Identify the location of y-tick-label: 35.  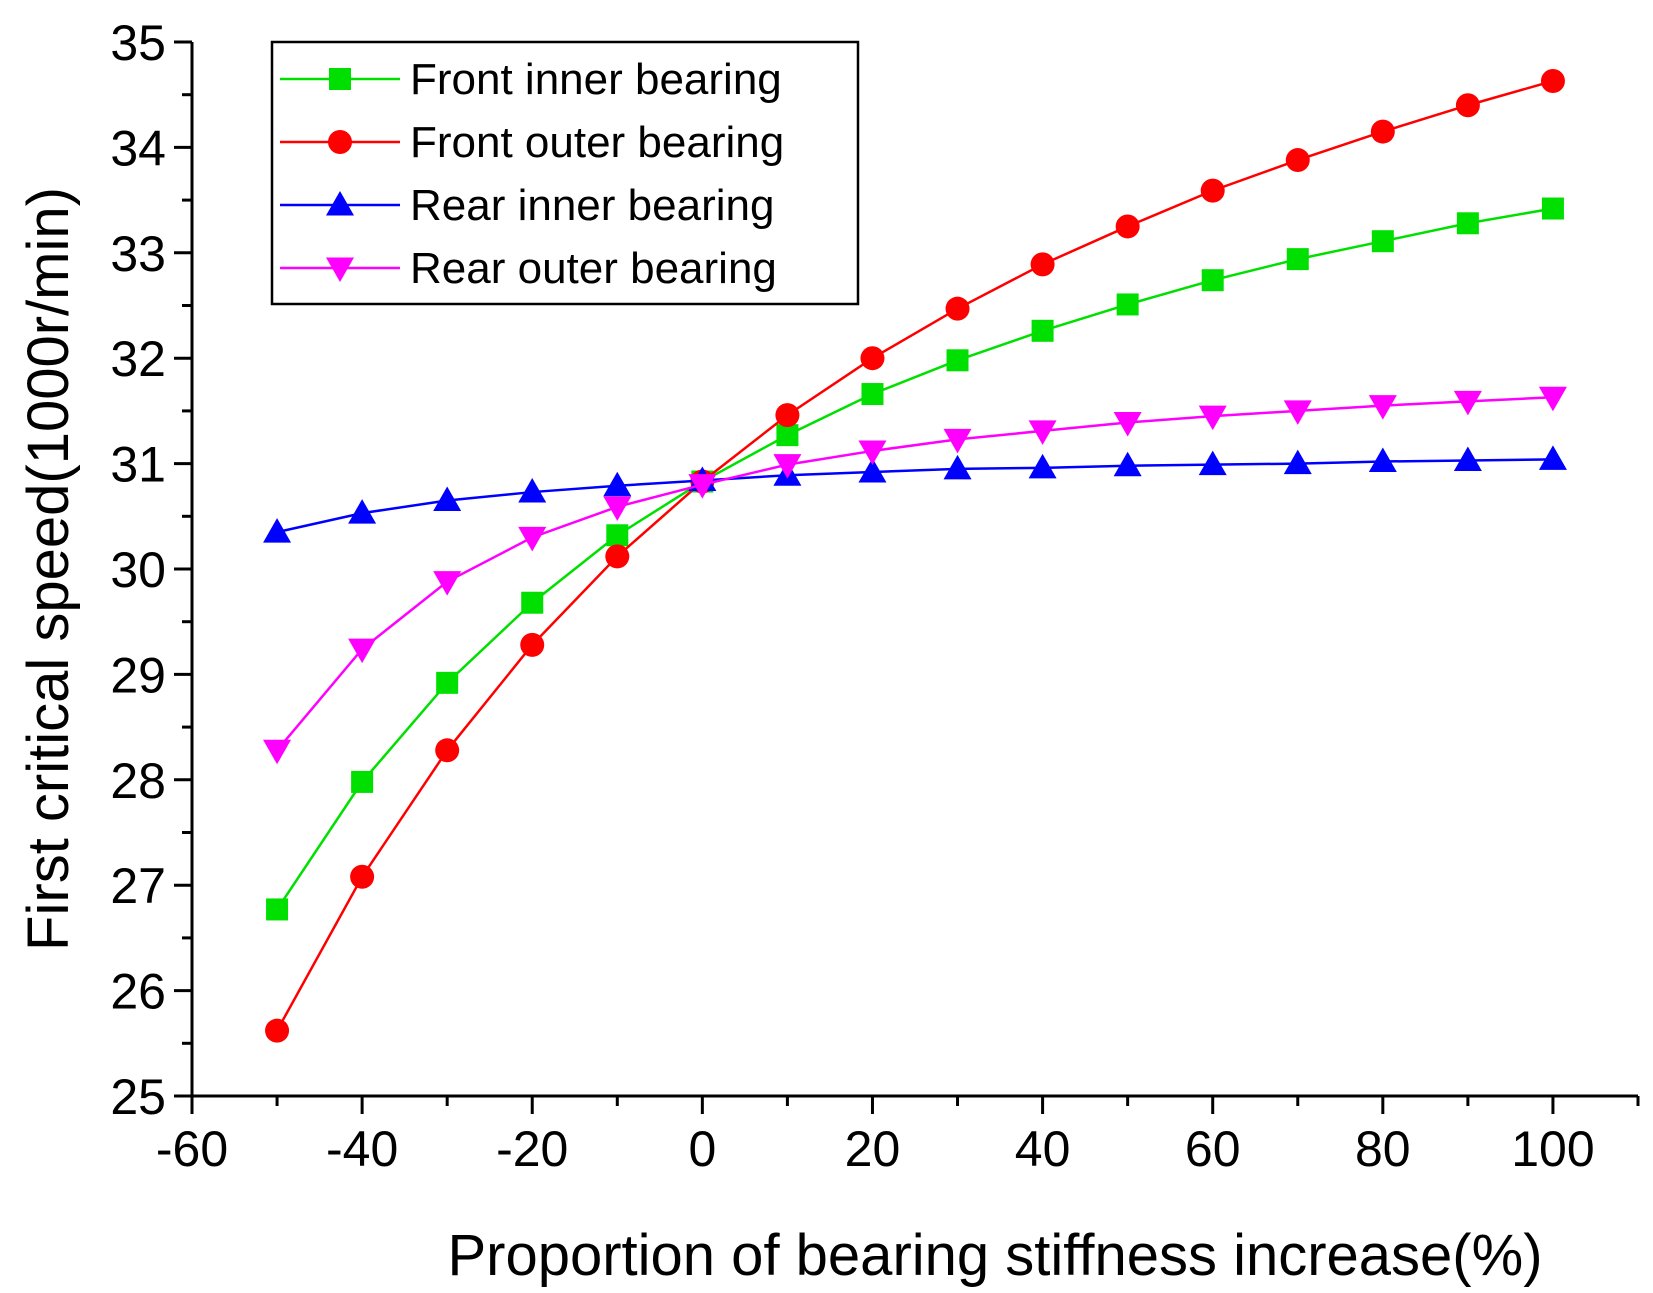
(138, 43).